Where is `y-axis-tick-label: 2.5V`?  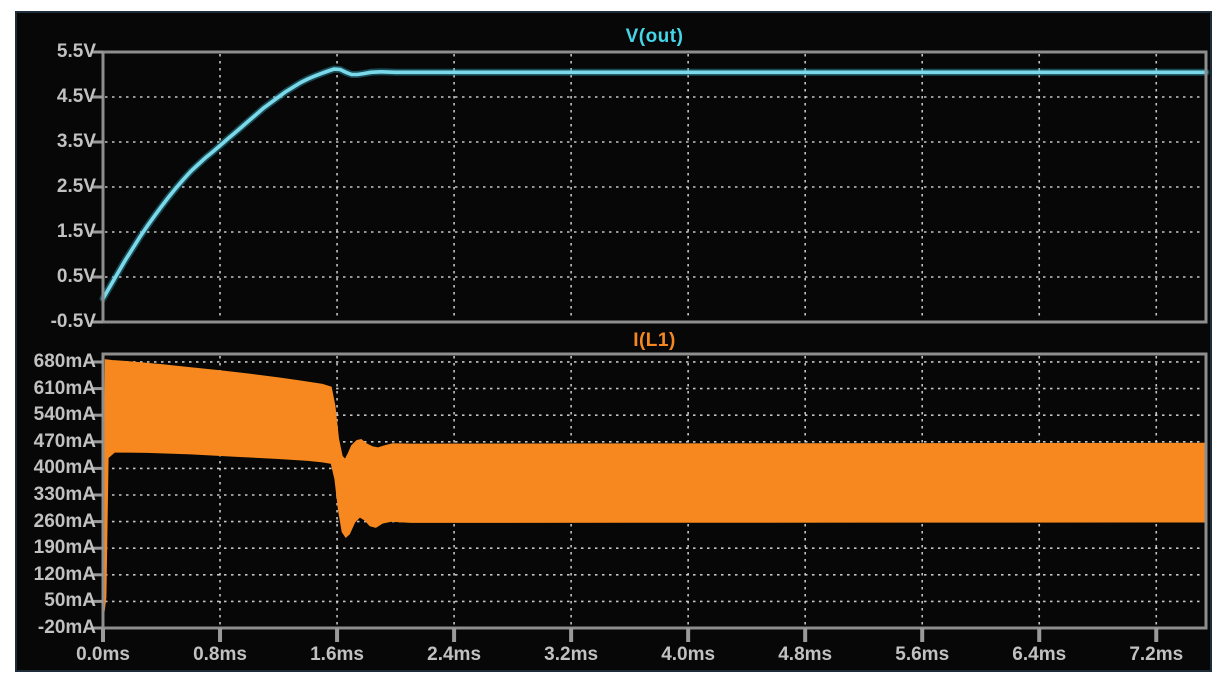
y-axis-tick-label: 2.5V is located at coordinates (76, 186).